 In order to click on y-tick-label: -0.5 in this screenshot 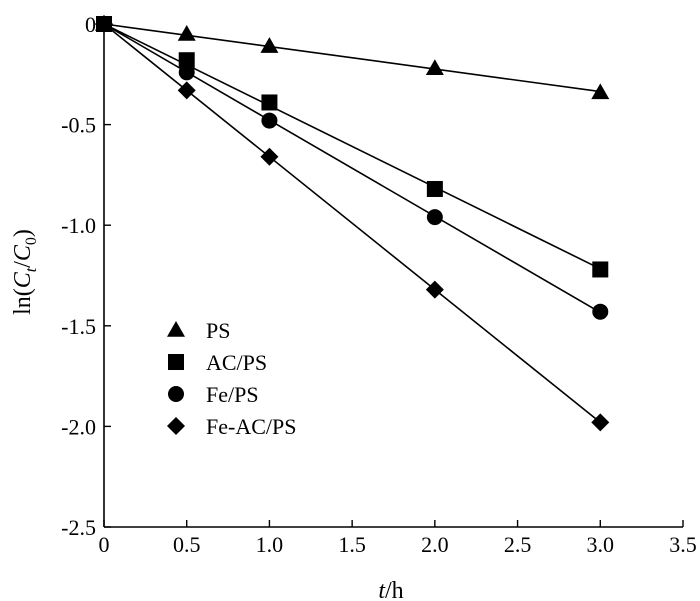, I will do `click(78, 125)`.